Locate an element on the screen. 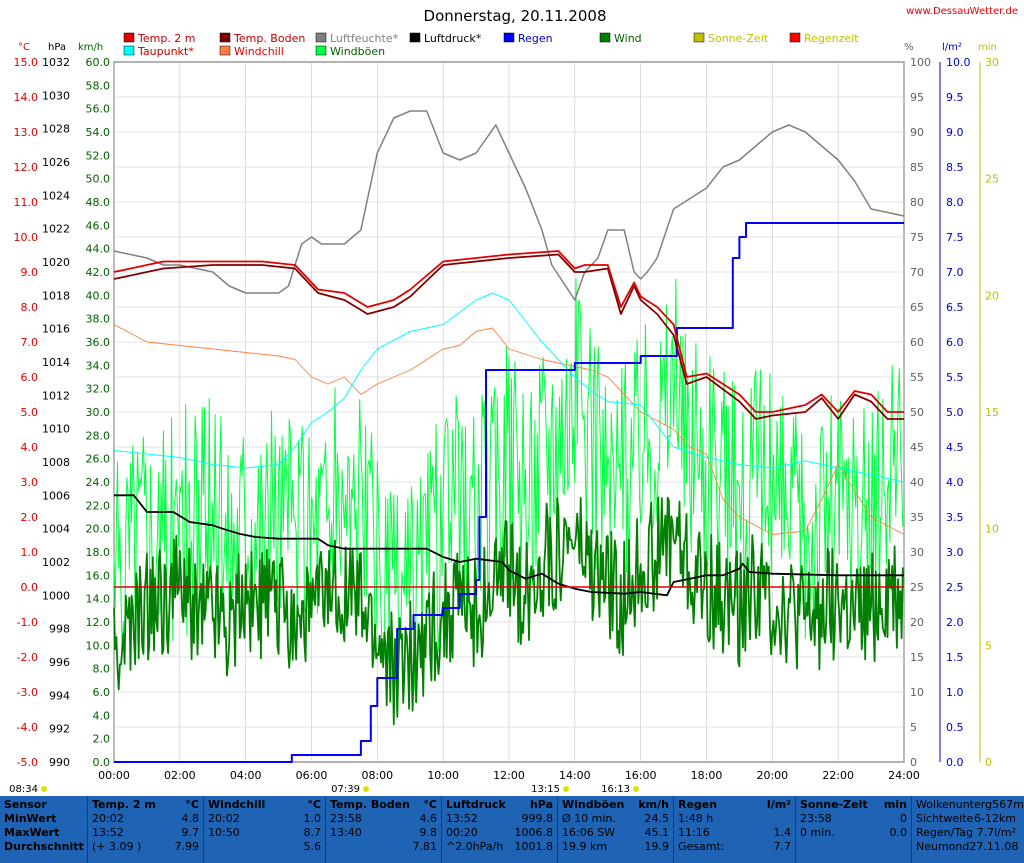 The image size is (1024, 863). humidity-tick: 45 is located at coordinates (917, 447).